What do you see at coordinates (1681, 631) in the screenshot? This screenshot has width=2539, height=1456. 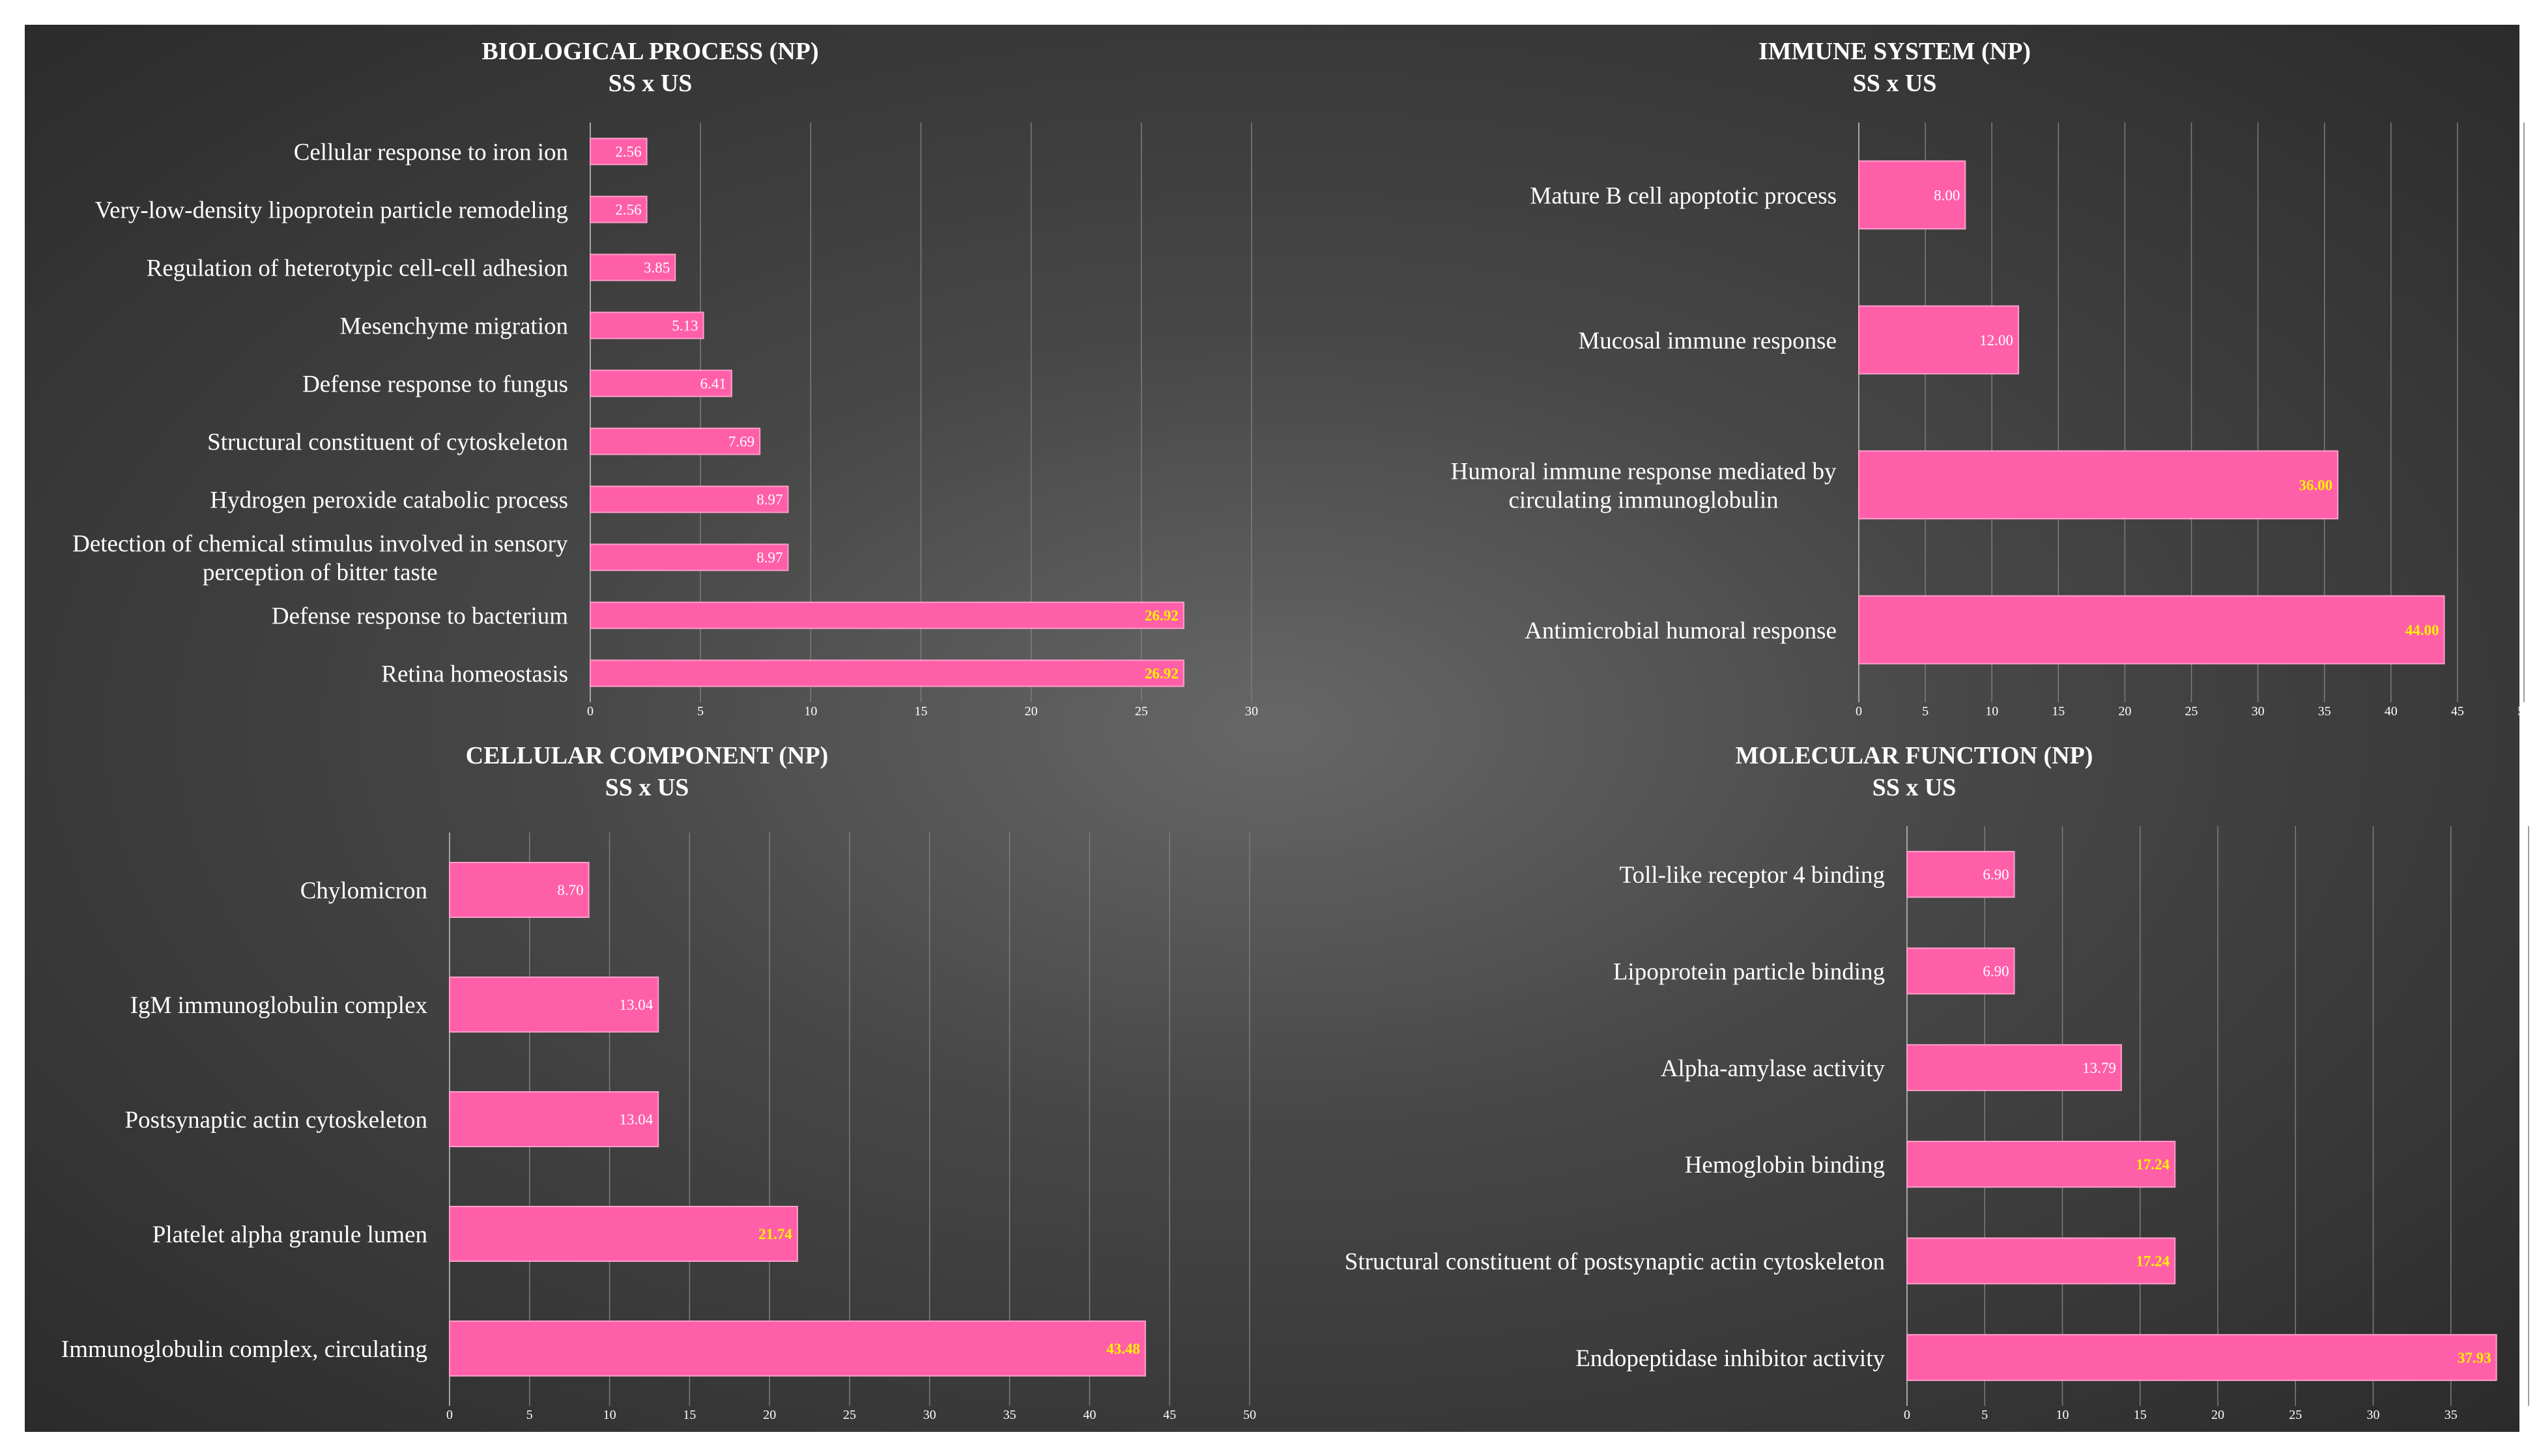 I see `category-label: Antimicrobial humoral response` at bounding box center [1681, 631].